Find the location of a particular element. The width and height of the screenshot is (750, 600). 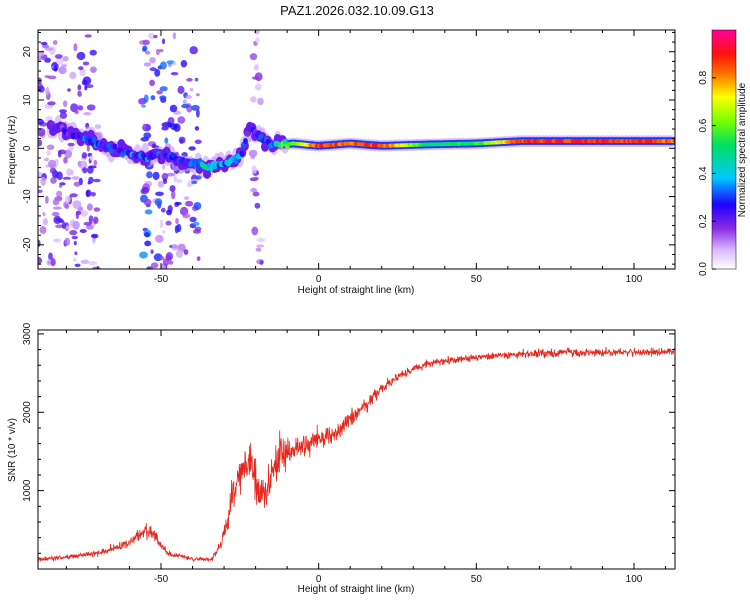

chart-title: PAZ1.2026.032.10.09.G13 is located at coordinates (357, 10).